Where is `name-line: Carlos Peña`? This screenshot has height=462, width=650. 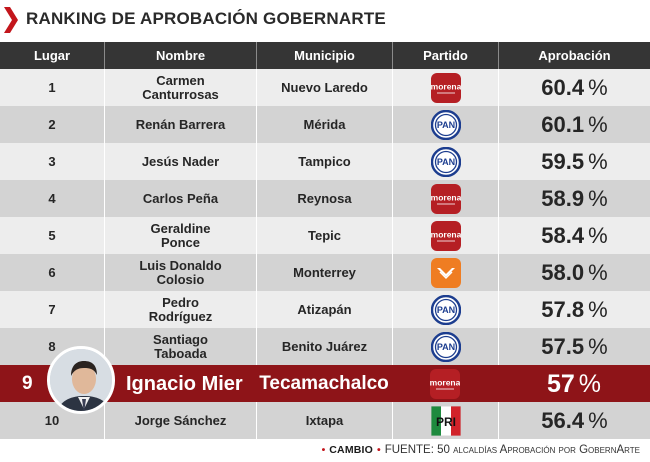
name-line: Carlos Peña is located at coordinates (180, 198).